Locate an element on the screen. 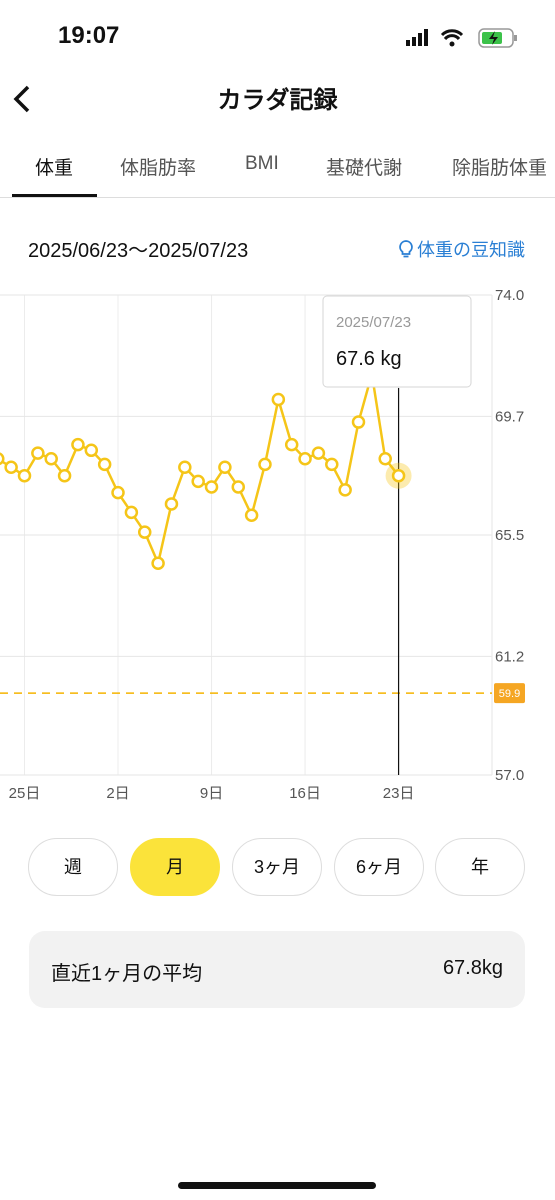 Image resolution: width=555 pixels, height=1200 pixels. period-button: 6ヶ月 is located at coordinates (379, 867).